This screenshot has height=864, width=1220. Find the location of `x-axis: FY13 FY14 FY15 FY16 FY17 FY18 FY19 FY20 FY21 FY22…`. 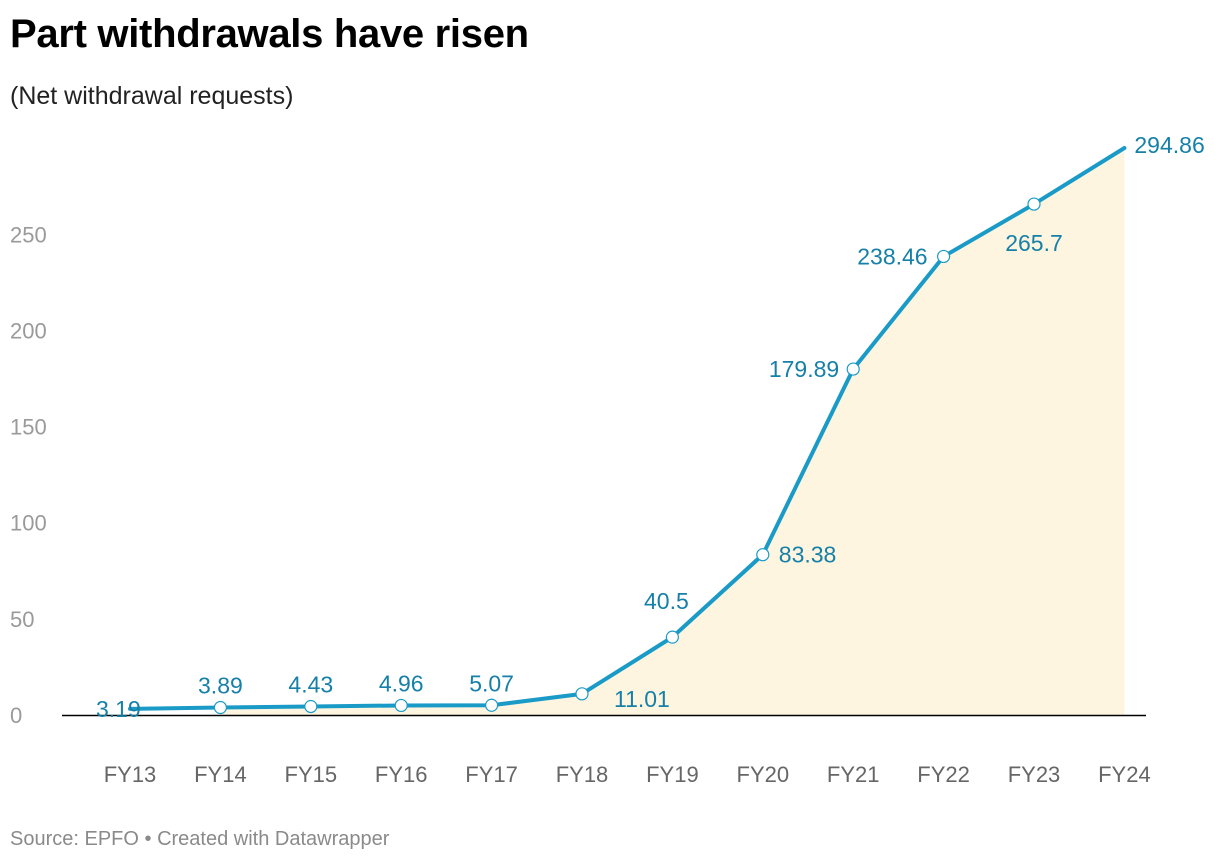

x-axis: FY13 FY14 FY15 FY16 FY17 FY18 FY19 FY20 FY21 FY22… is located at coordinates (627, 774).